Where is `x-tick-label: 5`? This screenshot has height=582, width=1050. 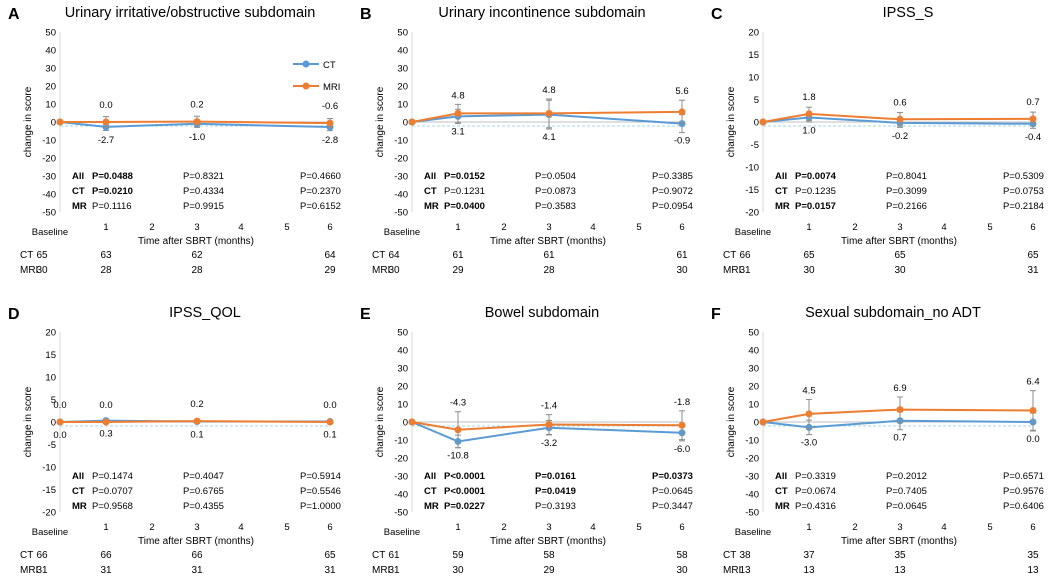 x-tick-label: 5 is located at coordinates (638, 227).